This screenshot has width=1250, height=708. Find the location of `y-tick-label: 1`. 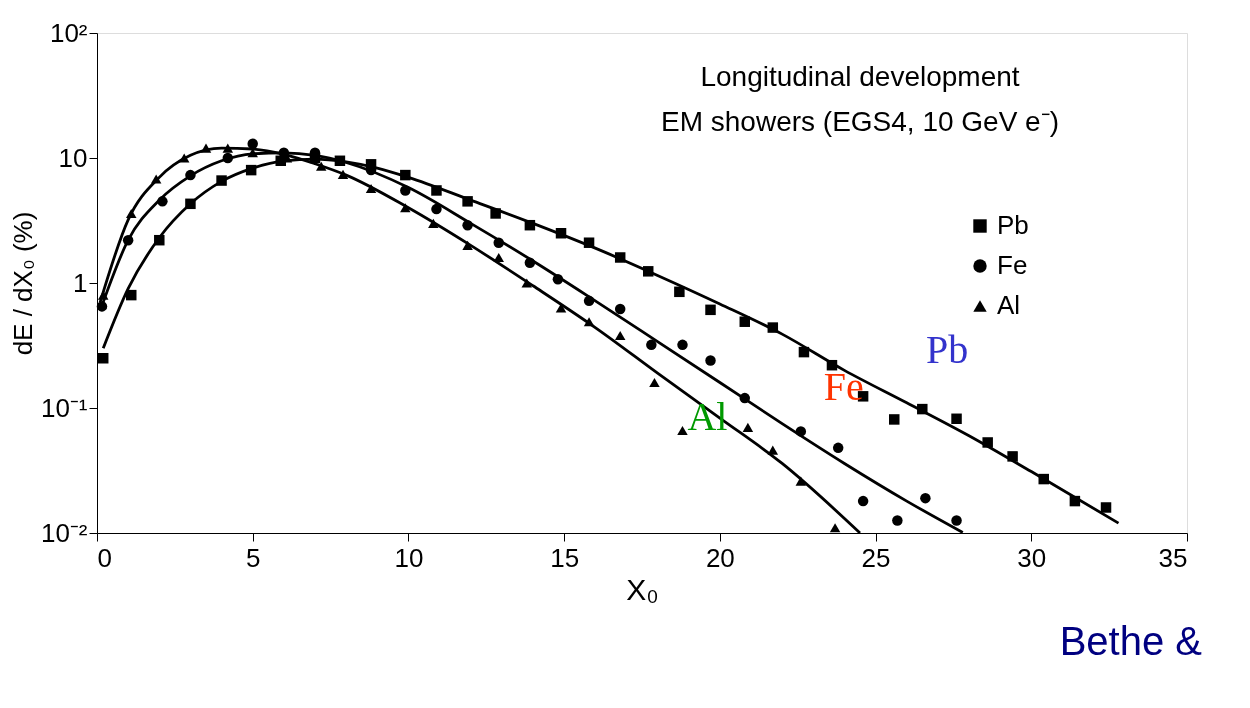

y-tick-label: 1 is located at coordinates (80, 282).